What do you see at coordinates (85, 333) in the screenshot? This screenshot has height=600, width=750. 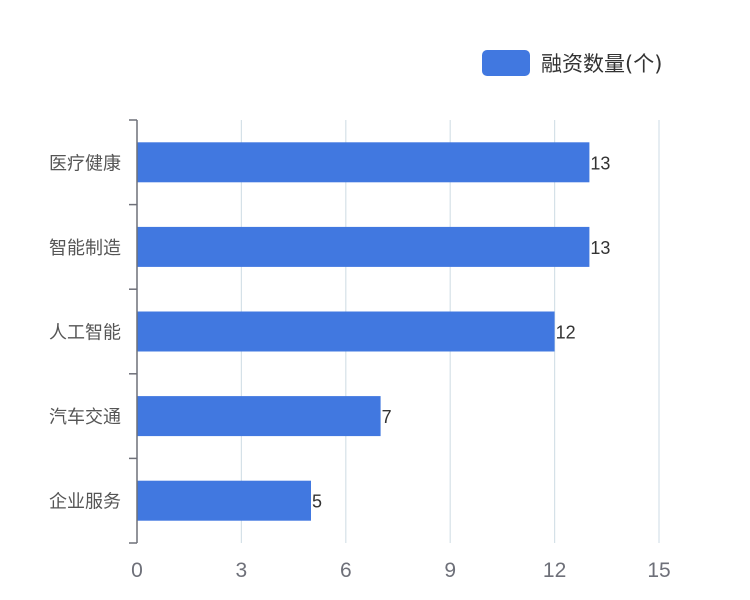 I see `y-category-label: 人工智能` at bounding box center [85, 333].